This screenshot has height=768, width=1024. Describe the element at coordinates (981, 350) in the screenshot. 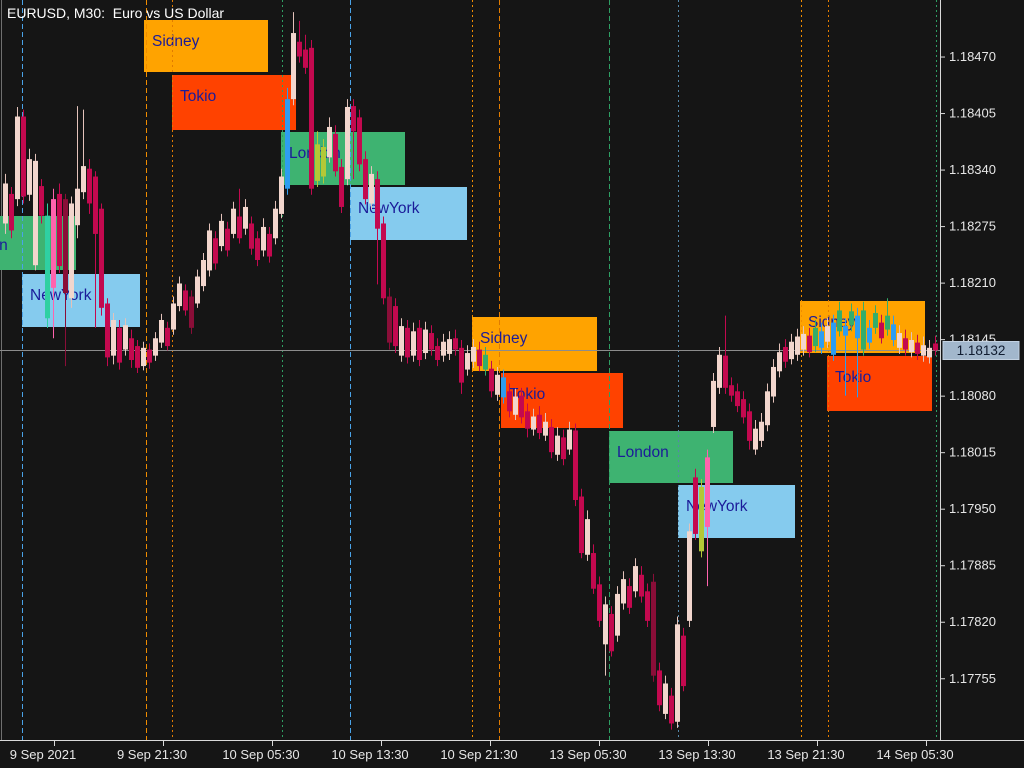

I see `current-price-badge-bg` at that location.